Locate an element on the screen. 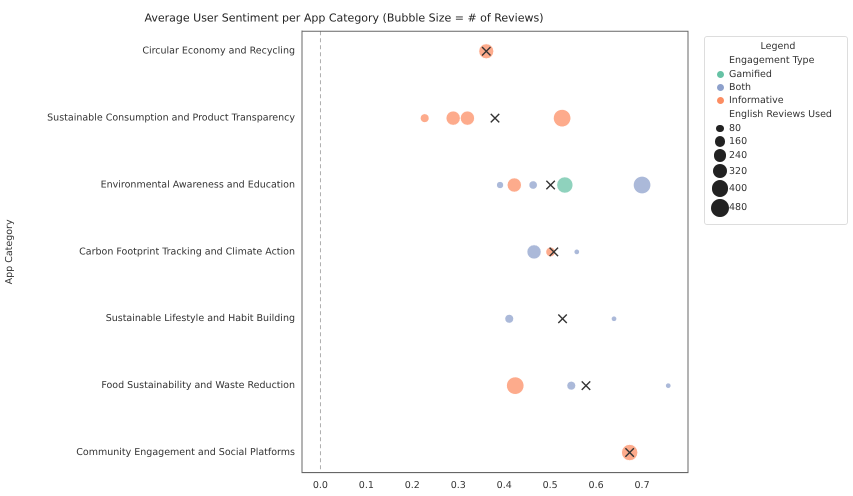 This screenshot has width=853, height=496. x-tick-label: 0.1 is located at coordinates (366, 485).